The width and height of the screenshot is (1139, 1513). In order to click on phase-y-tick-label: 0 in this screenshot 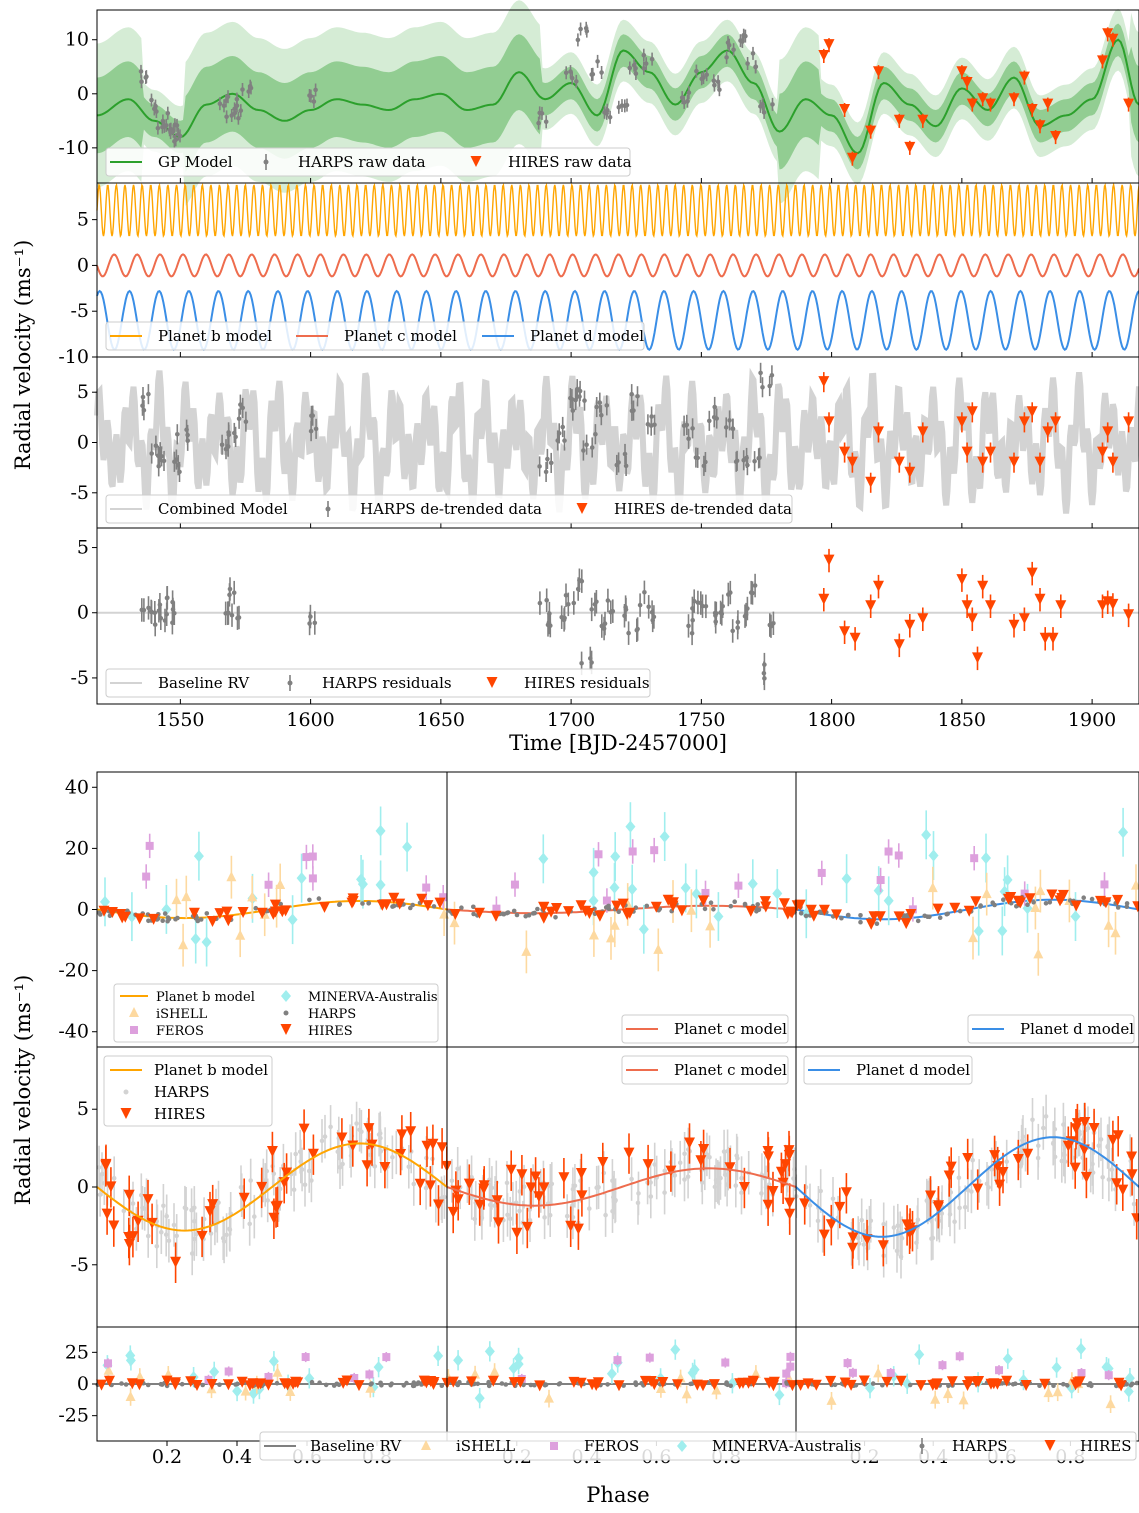, I will do `click(83, 910)`.